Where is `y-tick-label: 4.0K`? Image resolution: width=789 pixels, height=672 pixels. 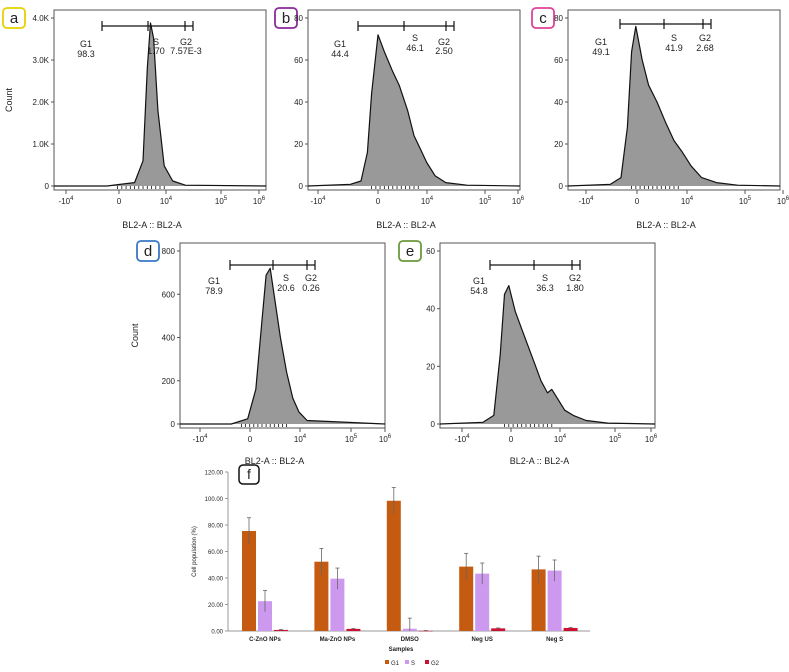 y-tick-label: 4.0K is located at coordinates (41, 18).